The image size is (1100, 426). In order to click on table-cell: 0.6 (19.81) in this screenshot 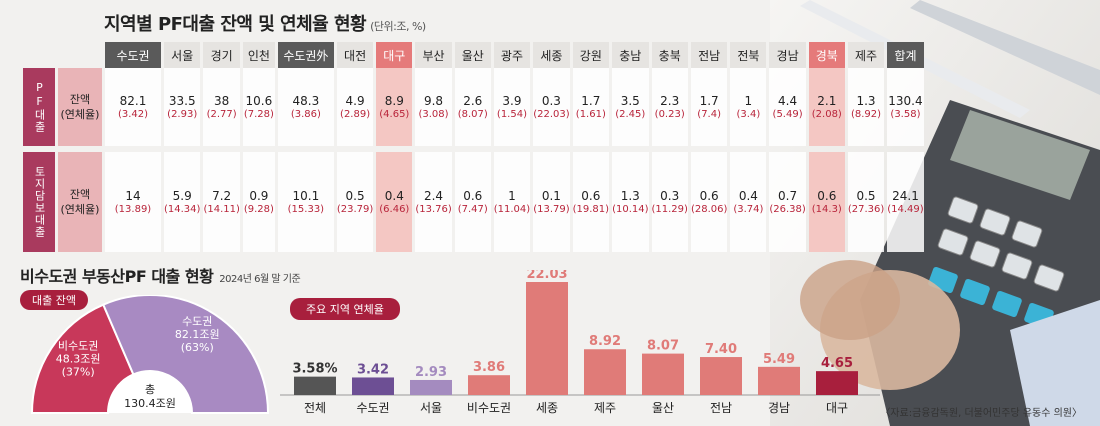, I will do `click(591, 202)`.